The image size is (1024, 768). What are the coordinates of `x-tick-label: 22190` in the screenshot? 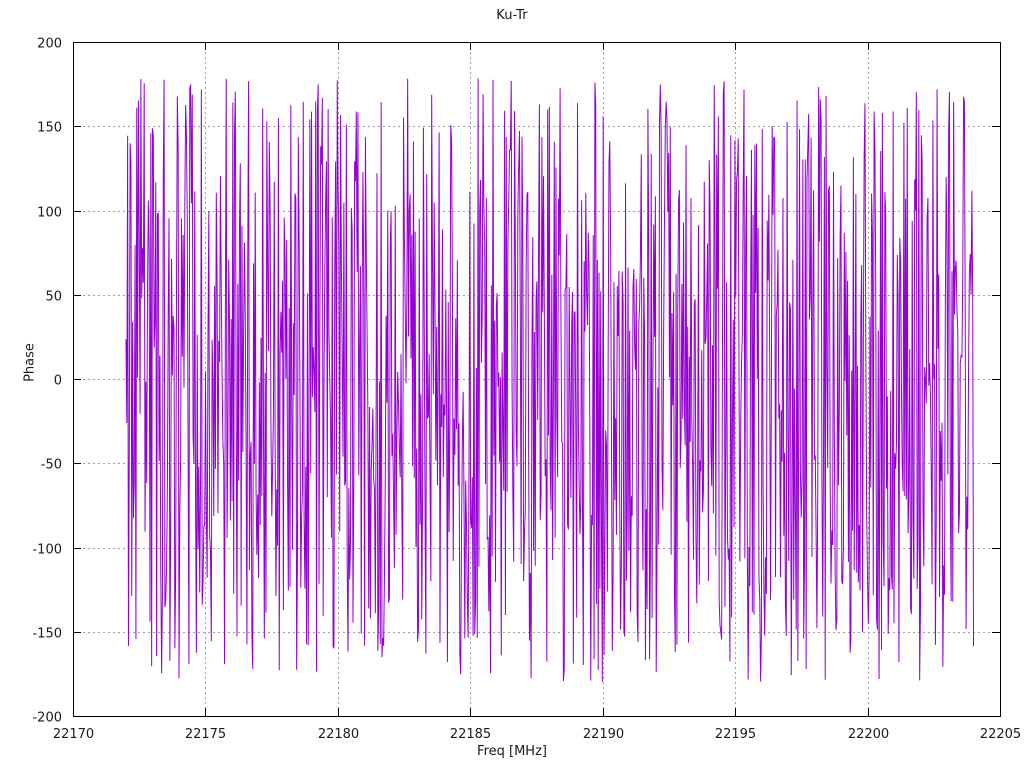 It's located at (603, 734).